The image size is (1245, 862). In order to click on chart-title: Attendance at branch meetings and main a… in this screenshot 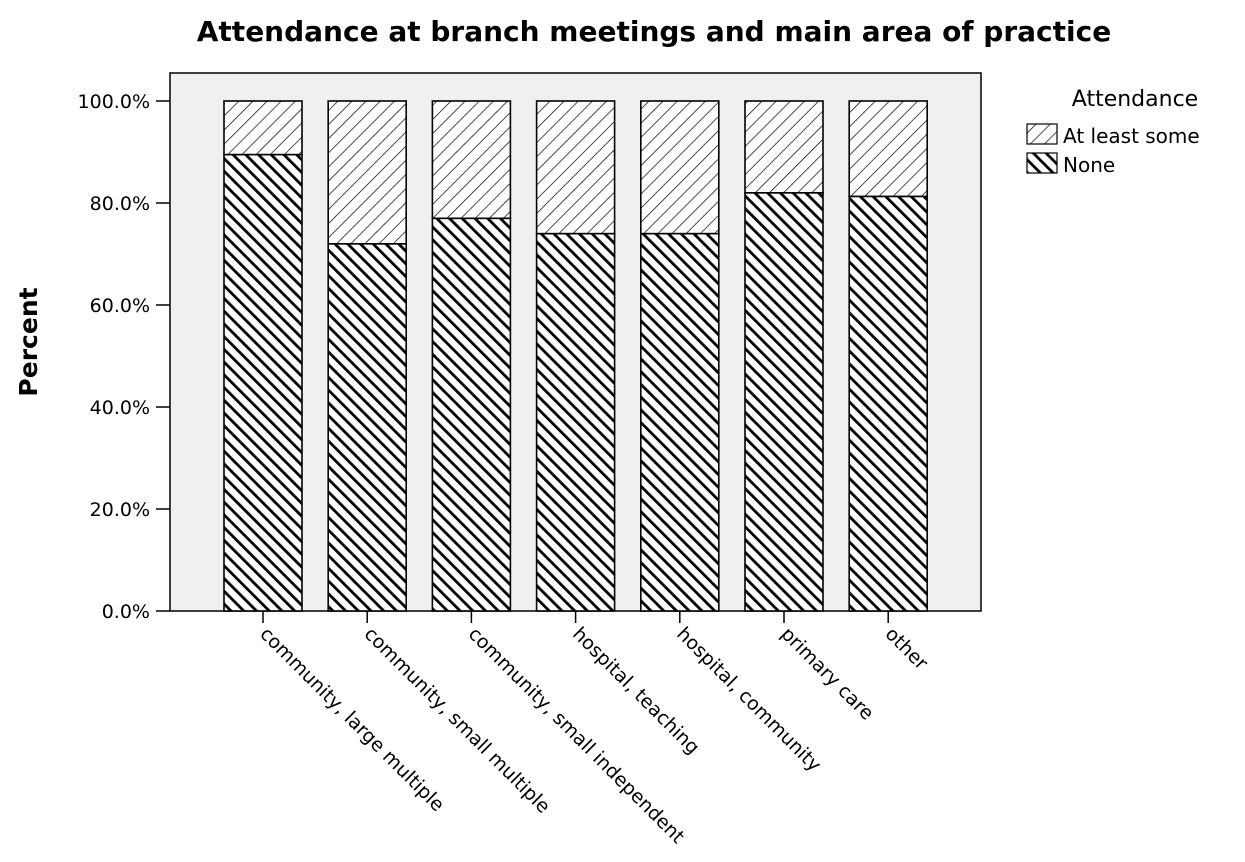, I will do `click(654, 31)`.